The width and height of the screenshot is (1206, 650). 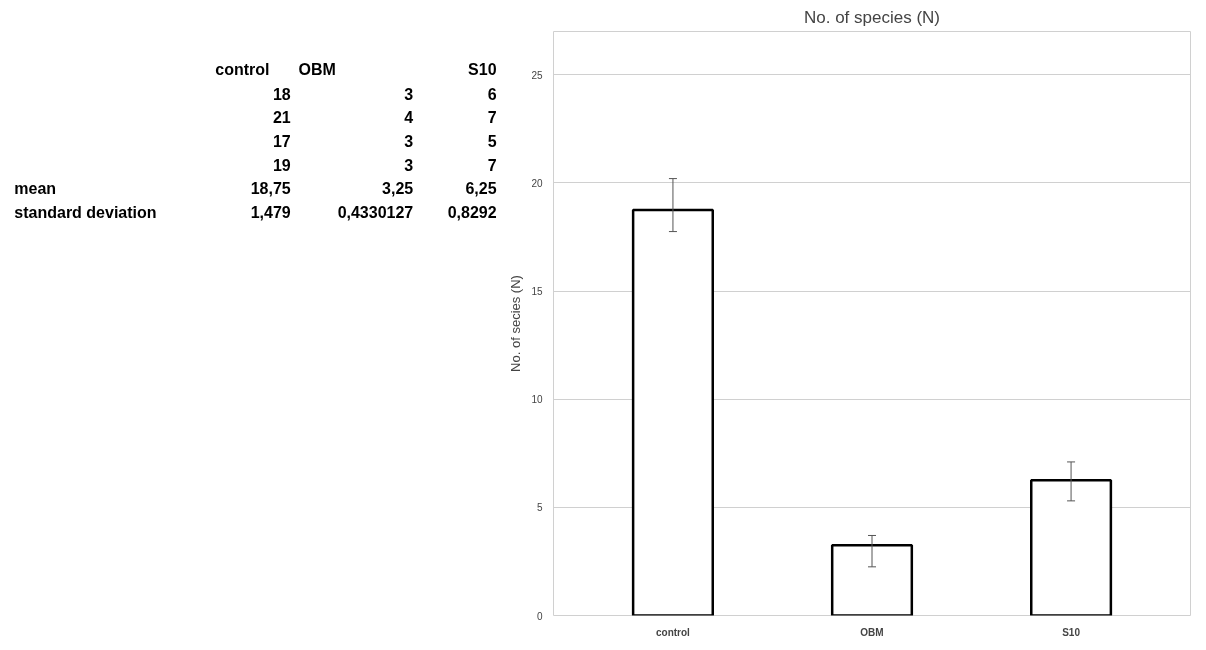 I want to click on y-tick-label: 15, so click(x=537, y=292).